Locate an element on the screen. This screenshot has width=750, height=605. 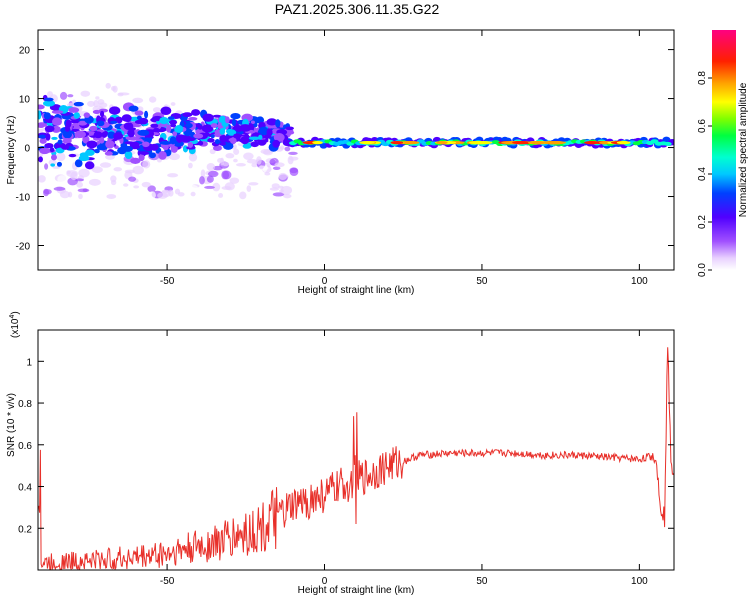
snr-y-multiplier: (x104) is located at coordinates (15, 324).